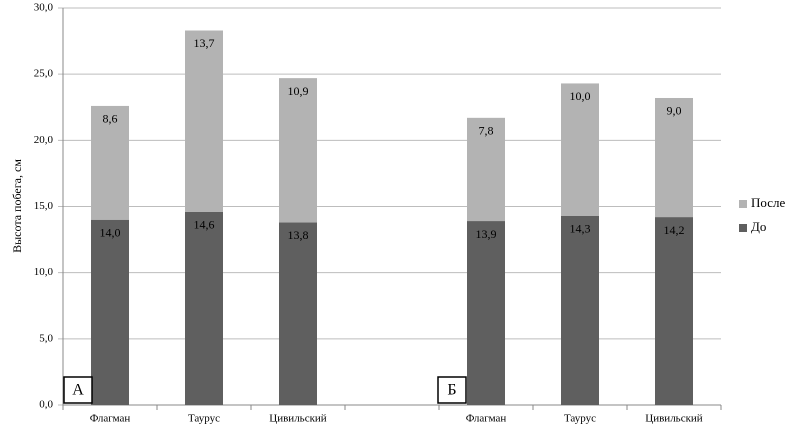  What do you see at coordinates (486, 131) in the screenshot?
I see `value-label: 7,8` at bounding box center [486, 131].